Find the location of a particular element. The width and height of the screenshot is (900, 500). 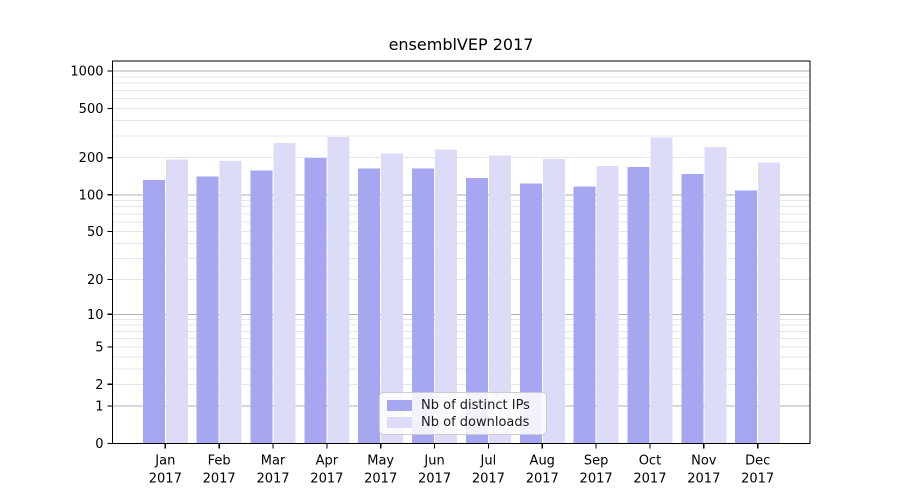

legend-label-distinct-ips: Nb of distinct IPs is located at coordinates (475, 405).